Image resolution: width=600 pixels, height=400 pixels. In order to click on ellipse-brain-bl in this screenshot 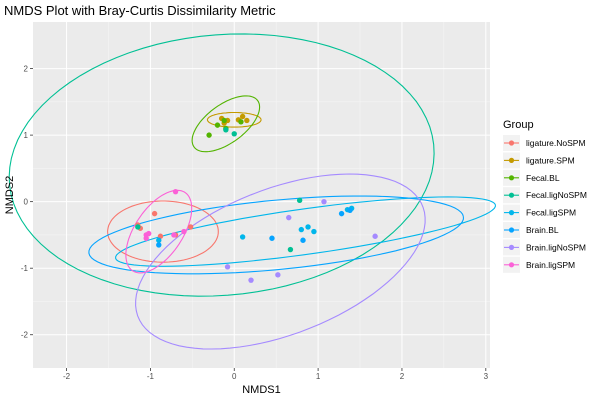, I will do `click(276, 235)`.